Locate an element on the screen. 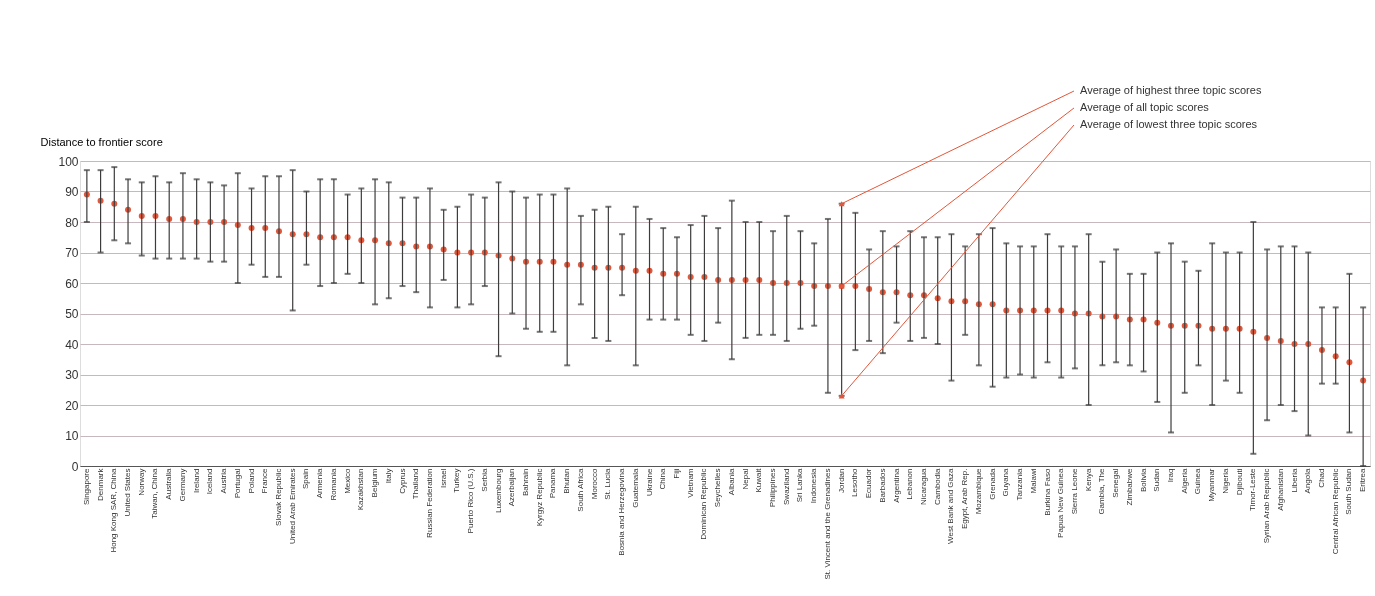 The height and width of the screenshot is (596, 1375). x-tick-label: Lesotho is located at coordinates (855, 482).